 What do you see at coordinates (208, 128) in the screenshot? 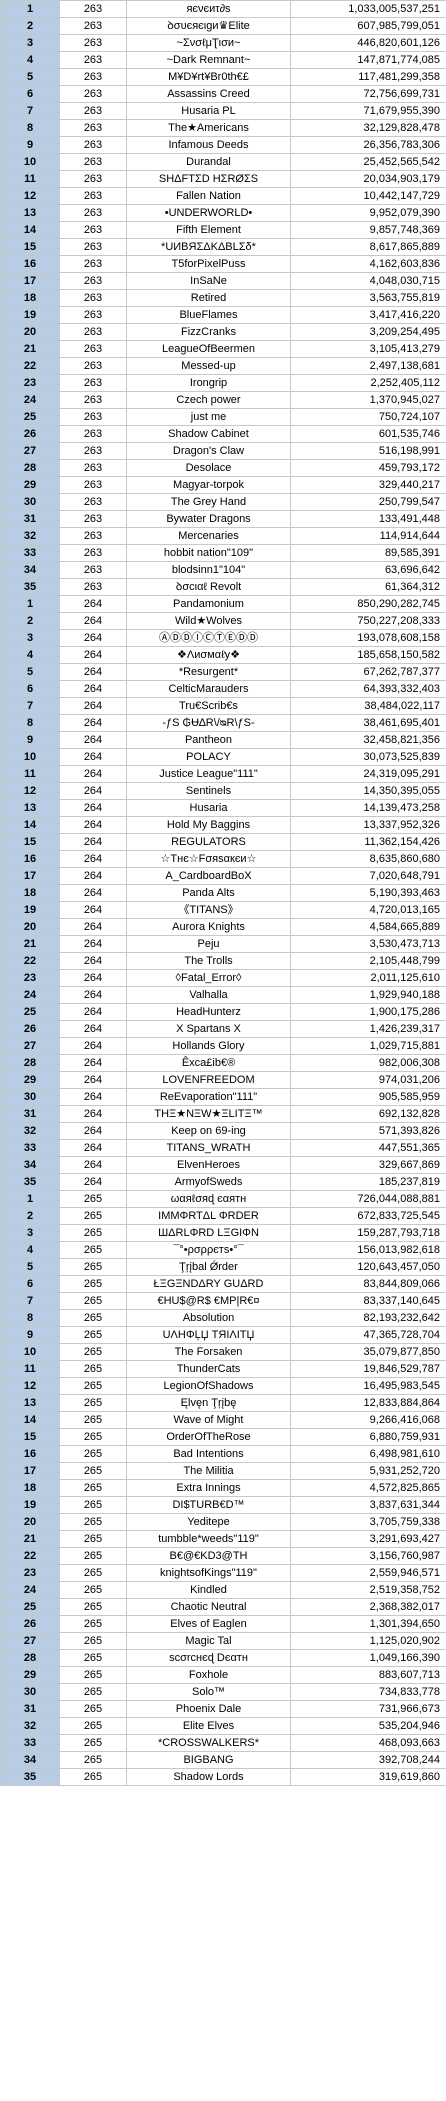
I see `guild-name-cell: The★Americans` at bounding box center [208, 128].